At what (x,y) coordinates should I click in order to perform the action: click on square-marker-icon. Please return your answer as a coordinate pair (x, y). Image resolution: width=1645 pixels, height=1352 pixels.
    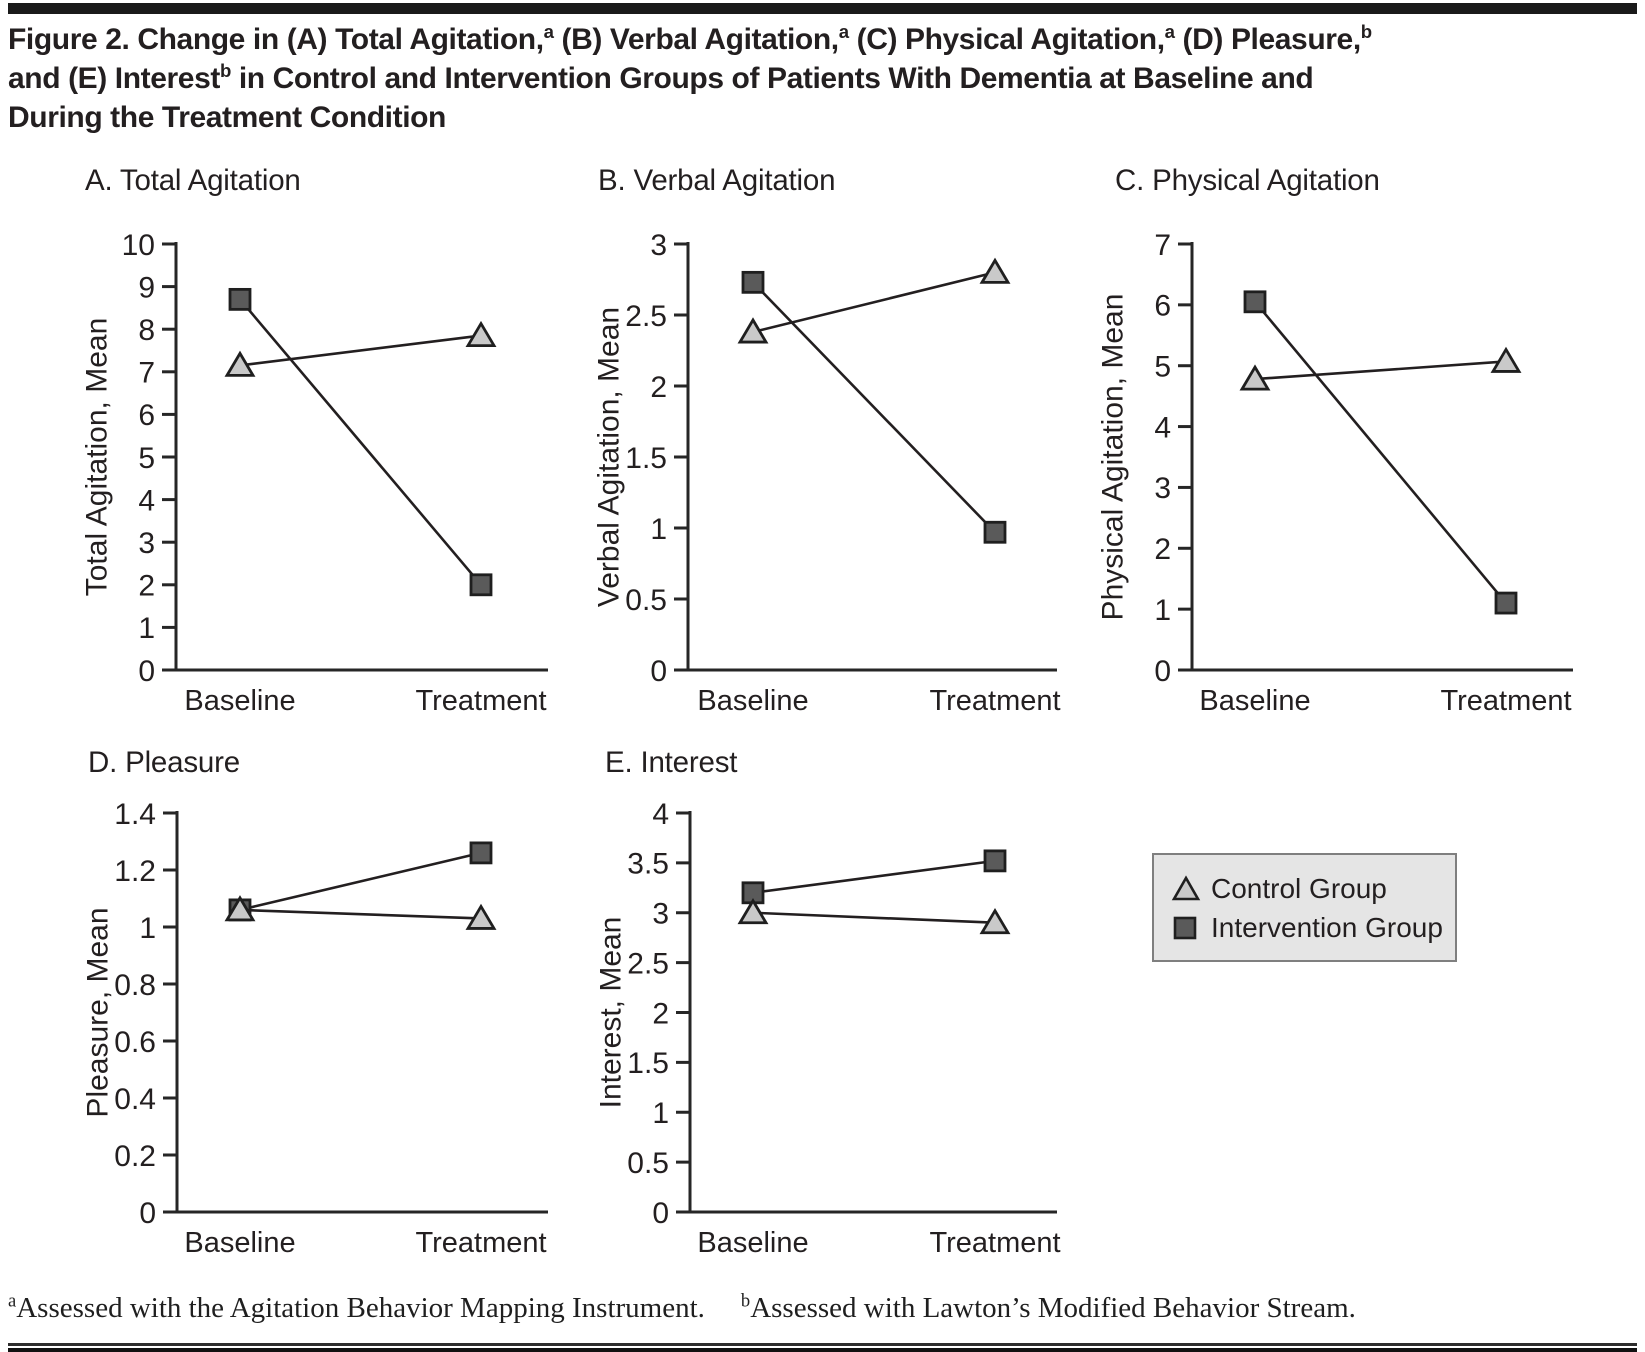
    Looking at the image, I should click on (1186, 928).